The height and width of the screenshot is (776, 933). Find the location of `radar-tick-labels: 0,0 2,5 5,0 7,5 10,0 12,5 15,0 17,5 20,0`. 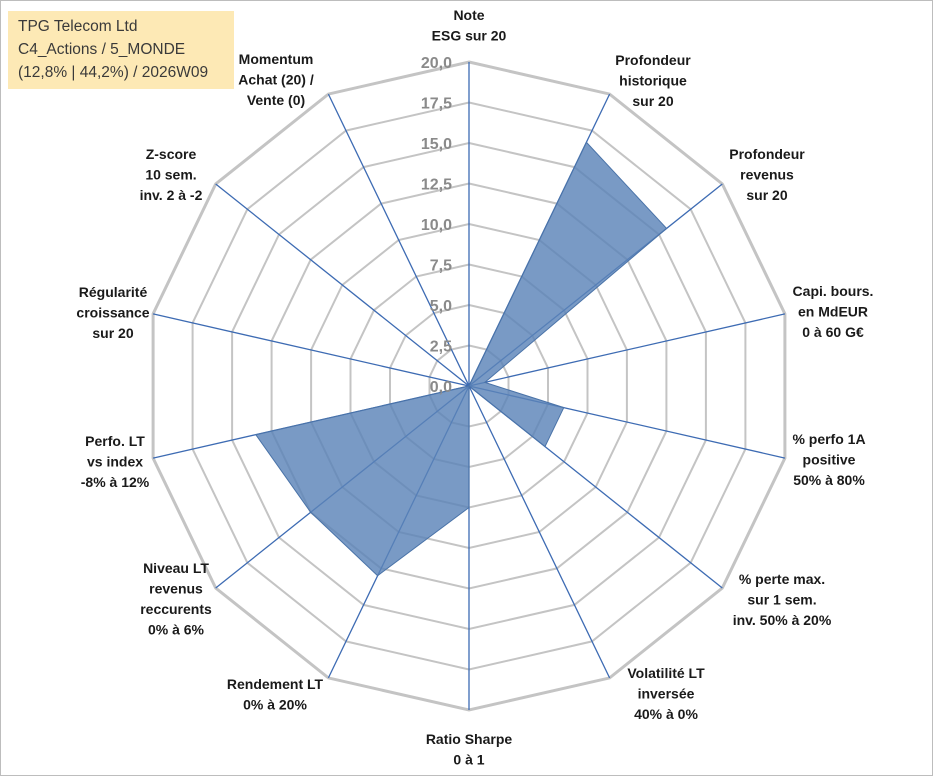

radar-tick-labels: 0,0 2,5 5,0 7,5 10,0 12,5 15,0 17,5 20,0 is located at coordinates (436, 225).